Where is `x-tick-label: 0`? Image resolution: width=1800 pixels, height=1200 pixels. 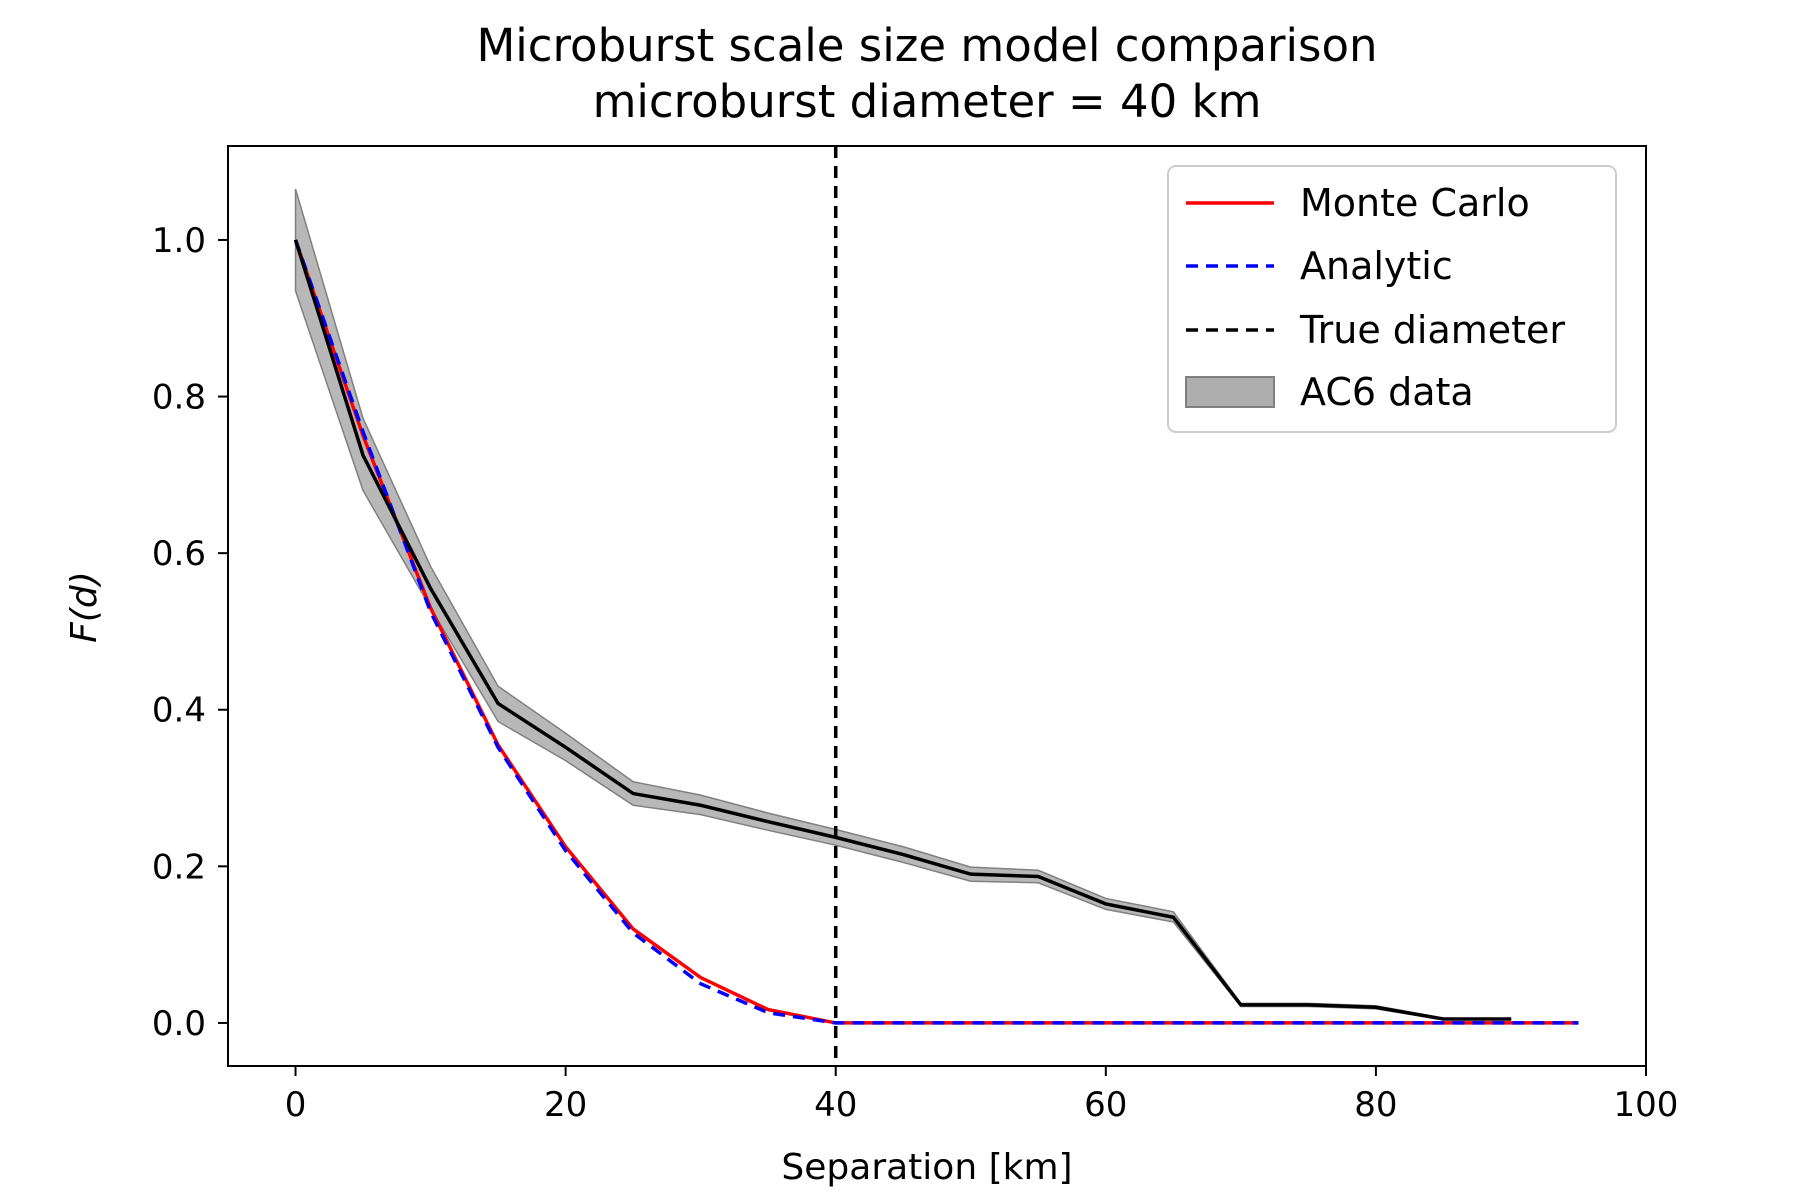
x-tick-label: 0 is located at coordinates (296, 1105).